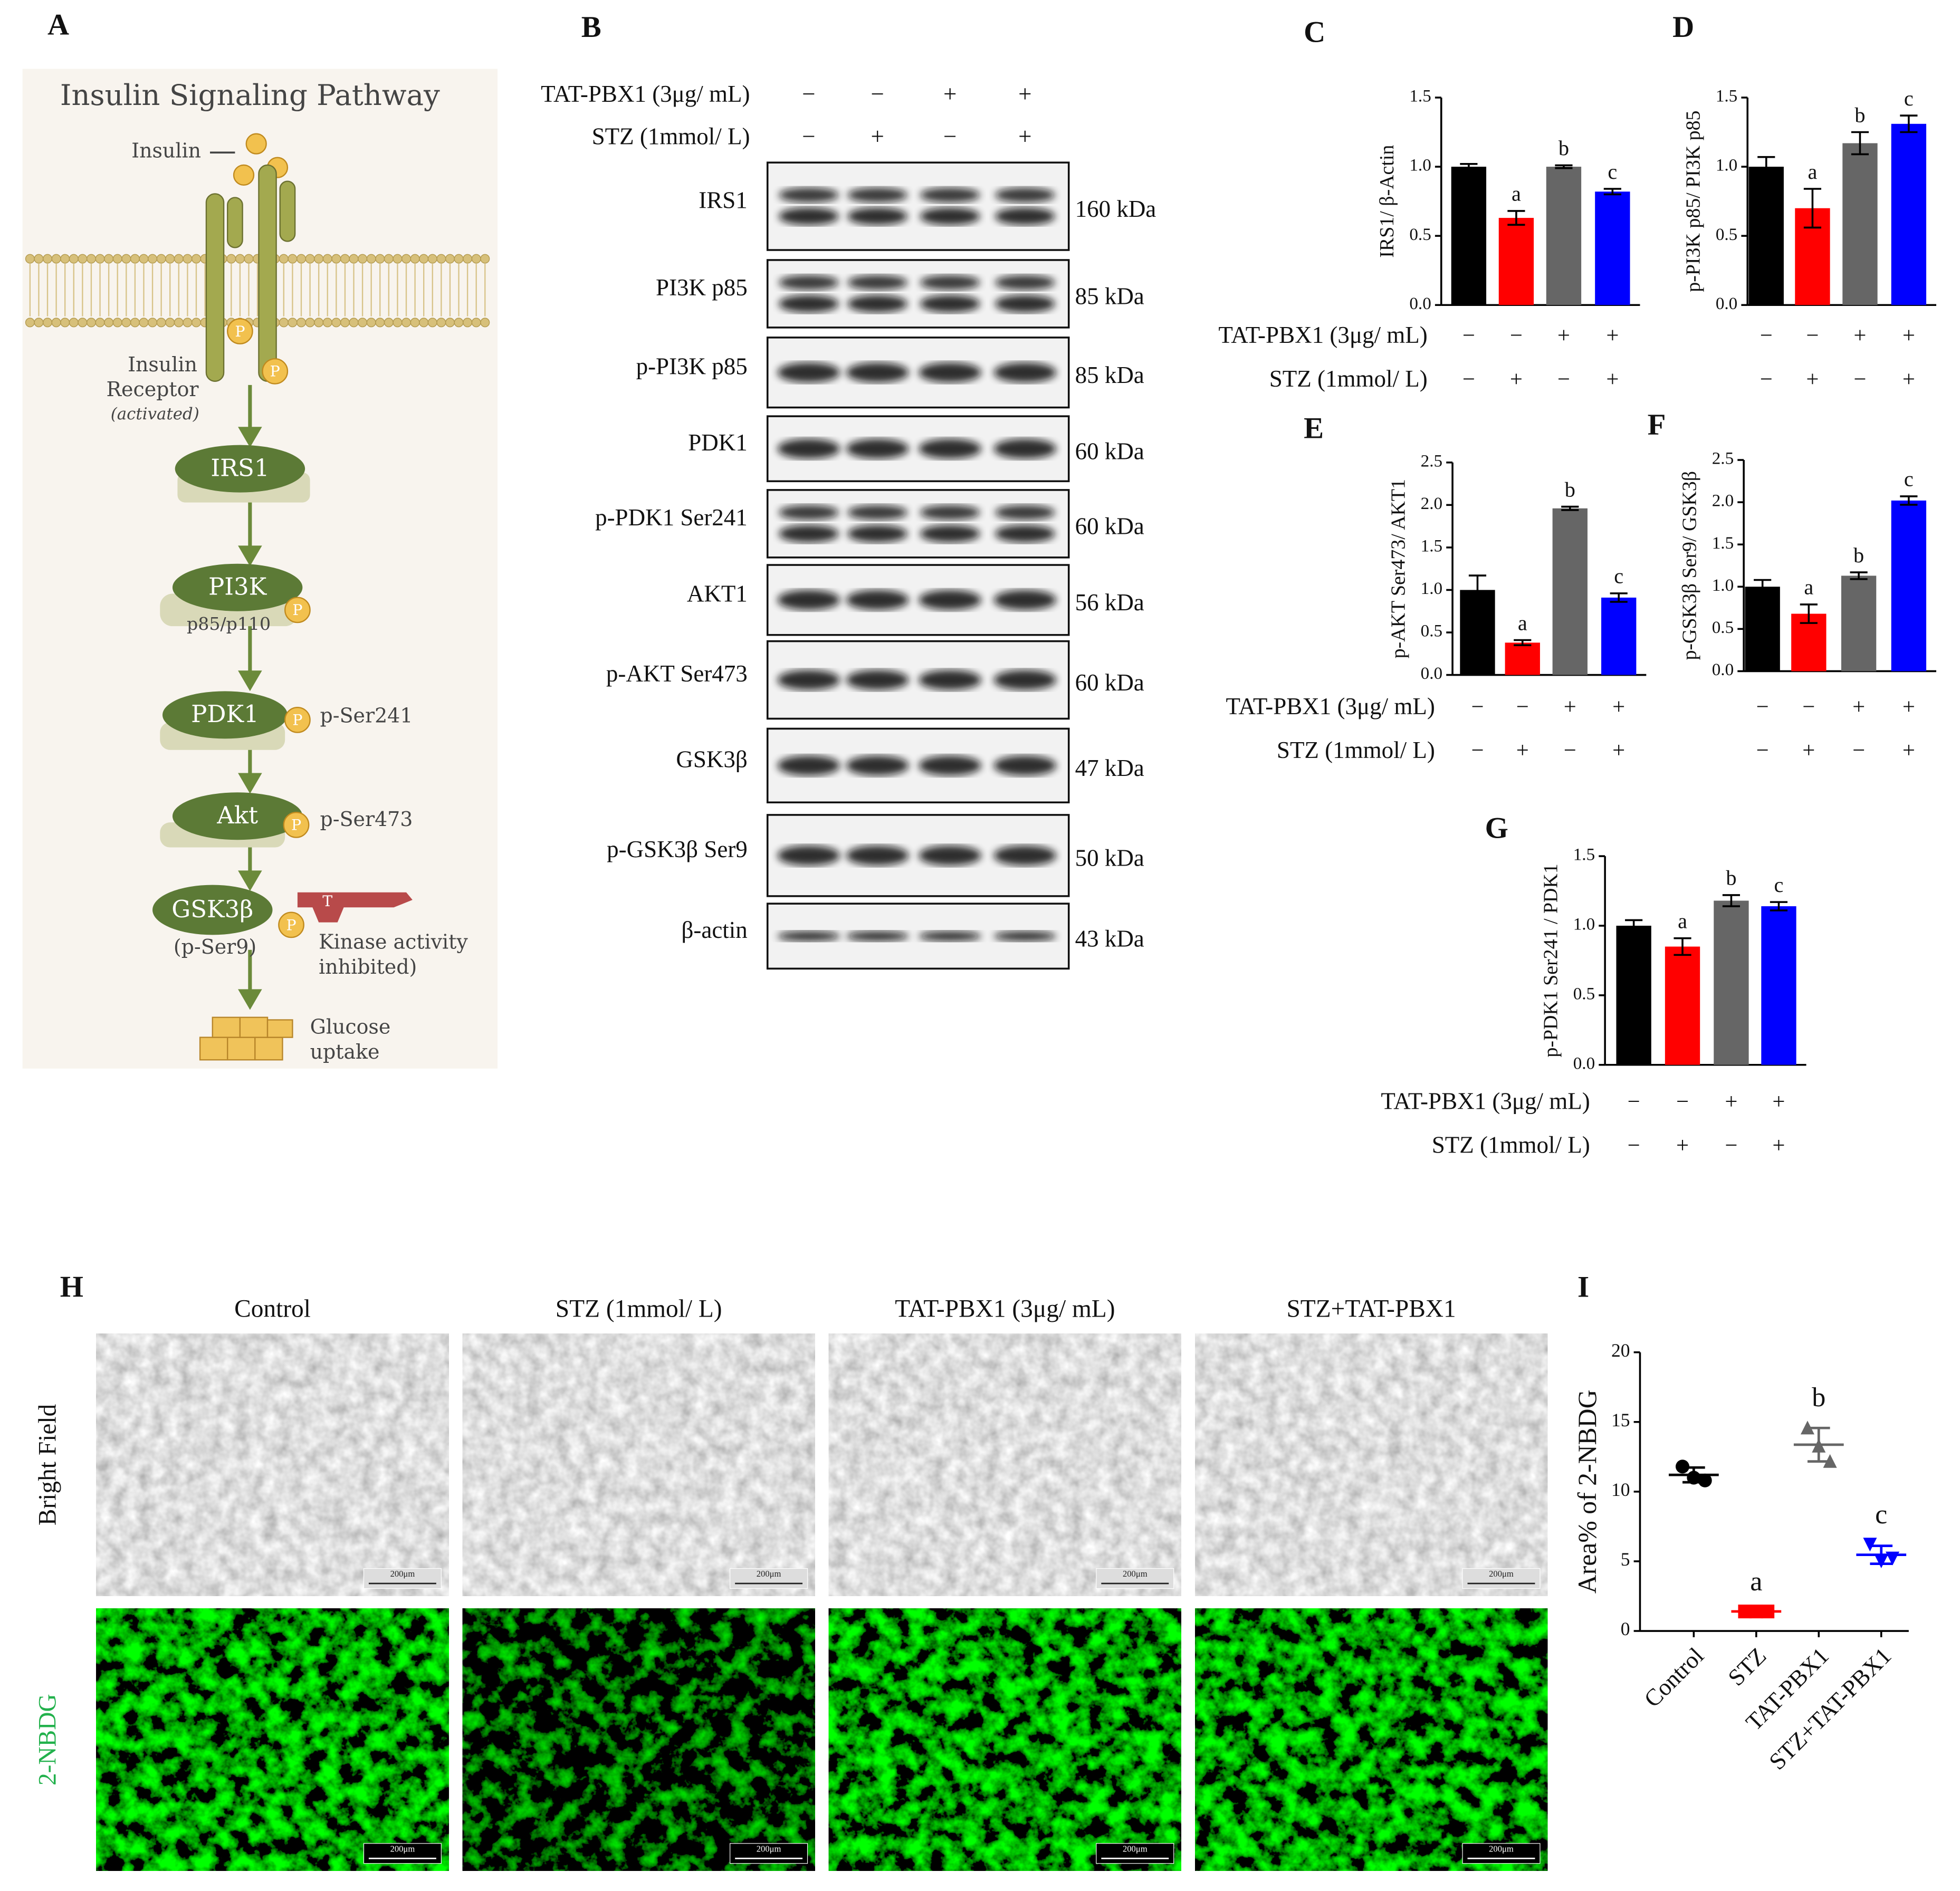 This screenshot has width=1960, height=1891. Describe the element at coordinates (212, 909) in the screenshot. I see `gsk3b-label: GSK3β` at that location.